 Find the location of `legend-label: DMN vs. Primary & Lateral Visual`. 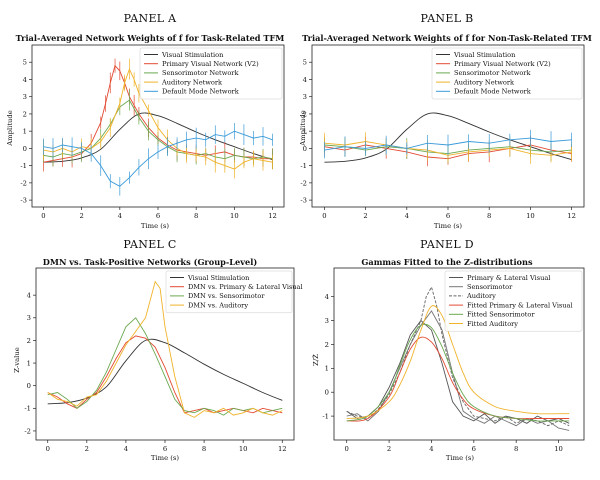

legend-label: DMN vs. Primary & Lateral Visual is located at coordinates (245, 287).